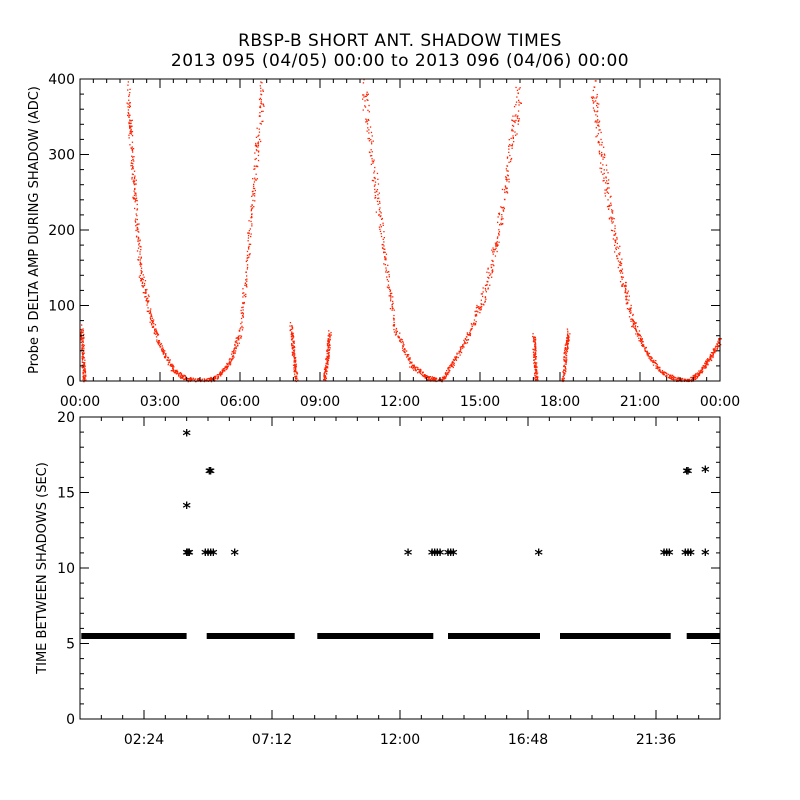 This screenshot has width=800, height=800. What do you see at coordinates (494, 636) in the screenshot?
I see `baseline-marker-run` at bounding box center [494, 636].